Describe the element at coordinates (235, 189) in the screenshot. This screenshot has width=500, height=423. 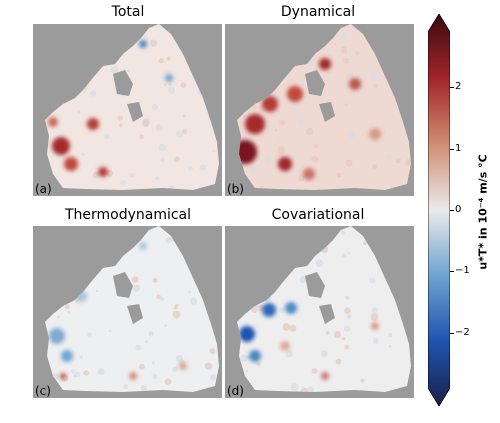
I see `panel-label-b: (b)` at that location.